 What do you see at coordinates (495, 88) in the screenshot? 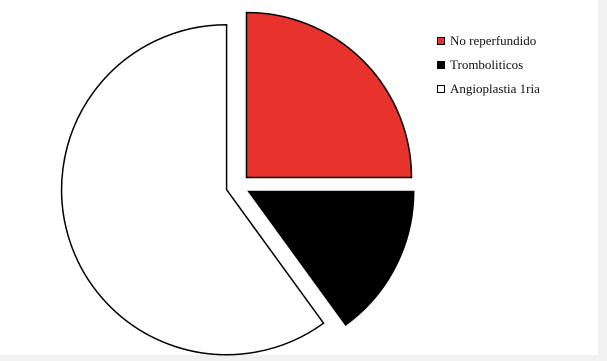
I see `legend-label-angioplastia: Angioplastia 1ria` at bounding box center [495, 88].